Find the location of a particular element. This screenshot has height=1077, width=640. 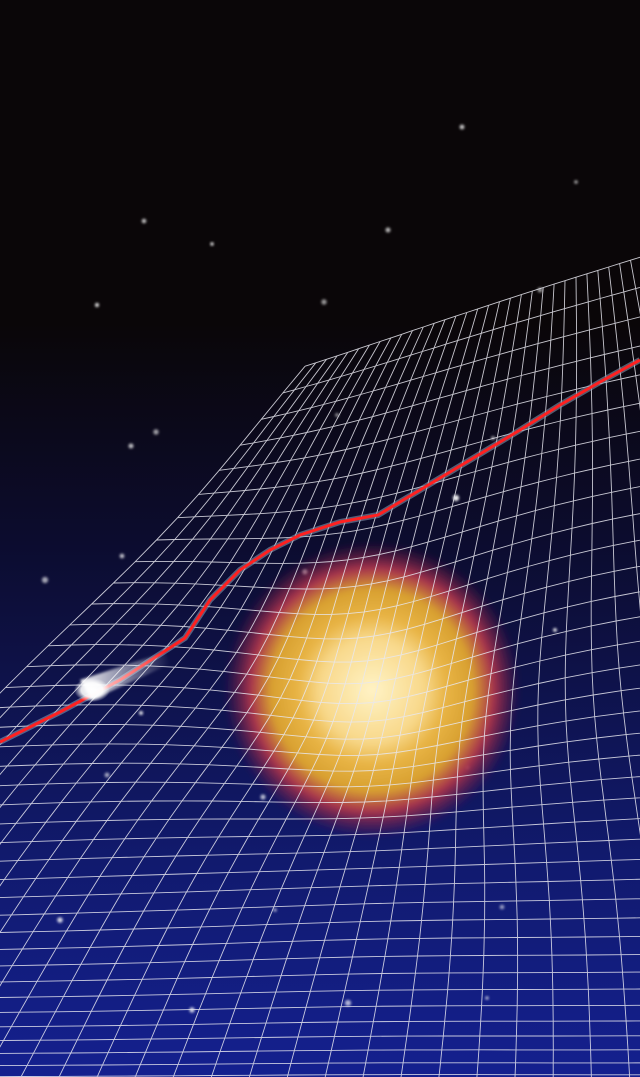

comet-object is located at coordinates (122, 677).